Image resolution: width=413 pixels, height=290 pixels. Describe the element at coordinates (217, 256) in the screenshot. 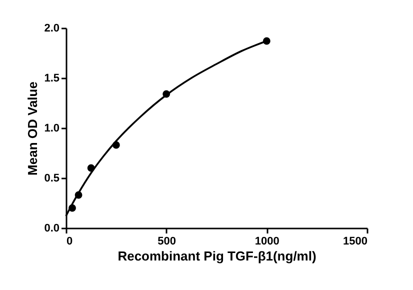

I see `x-axis-title: Recombinant Pig TGF-β1(ng/ml)` at that location.